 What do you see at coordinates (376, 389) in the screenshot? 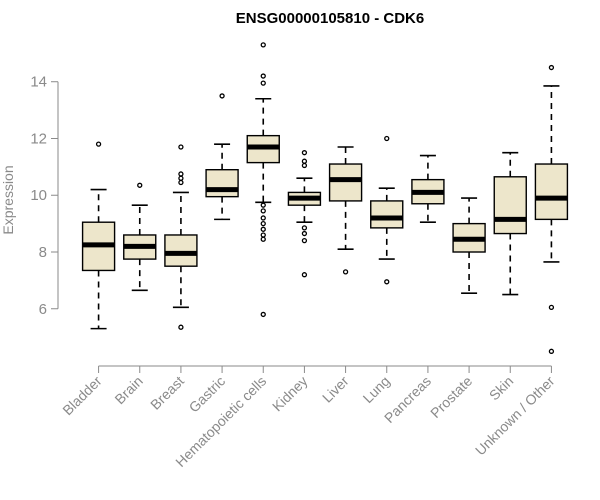
I see `x-tick-label: Lung` at bounding box center [376, 389].